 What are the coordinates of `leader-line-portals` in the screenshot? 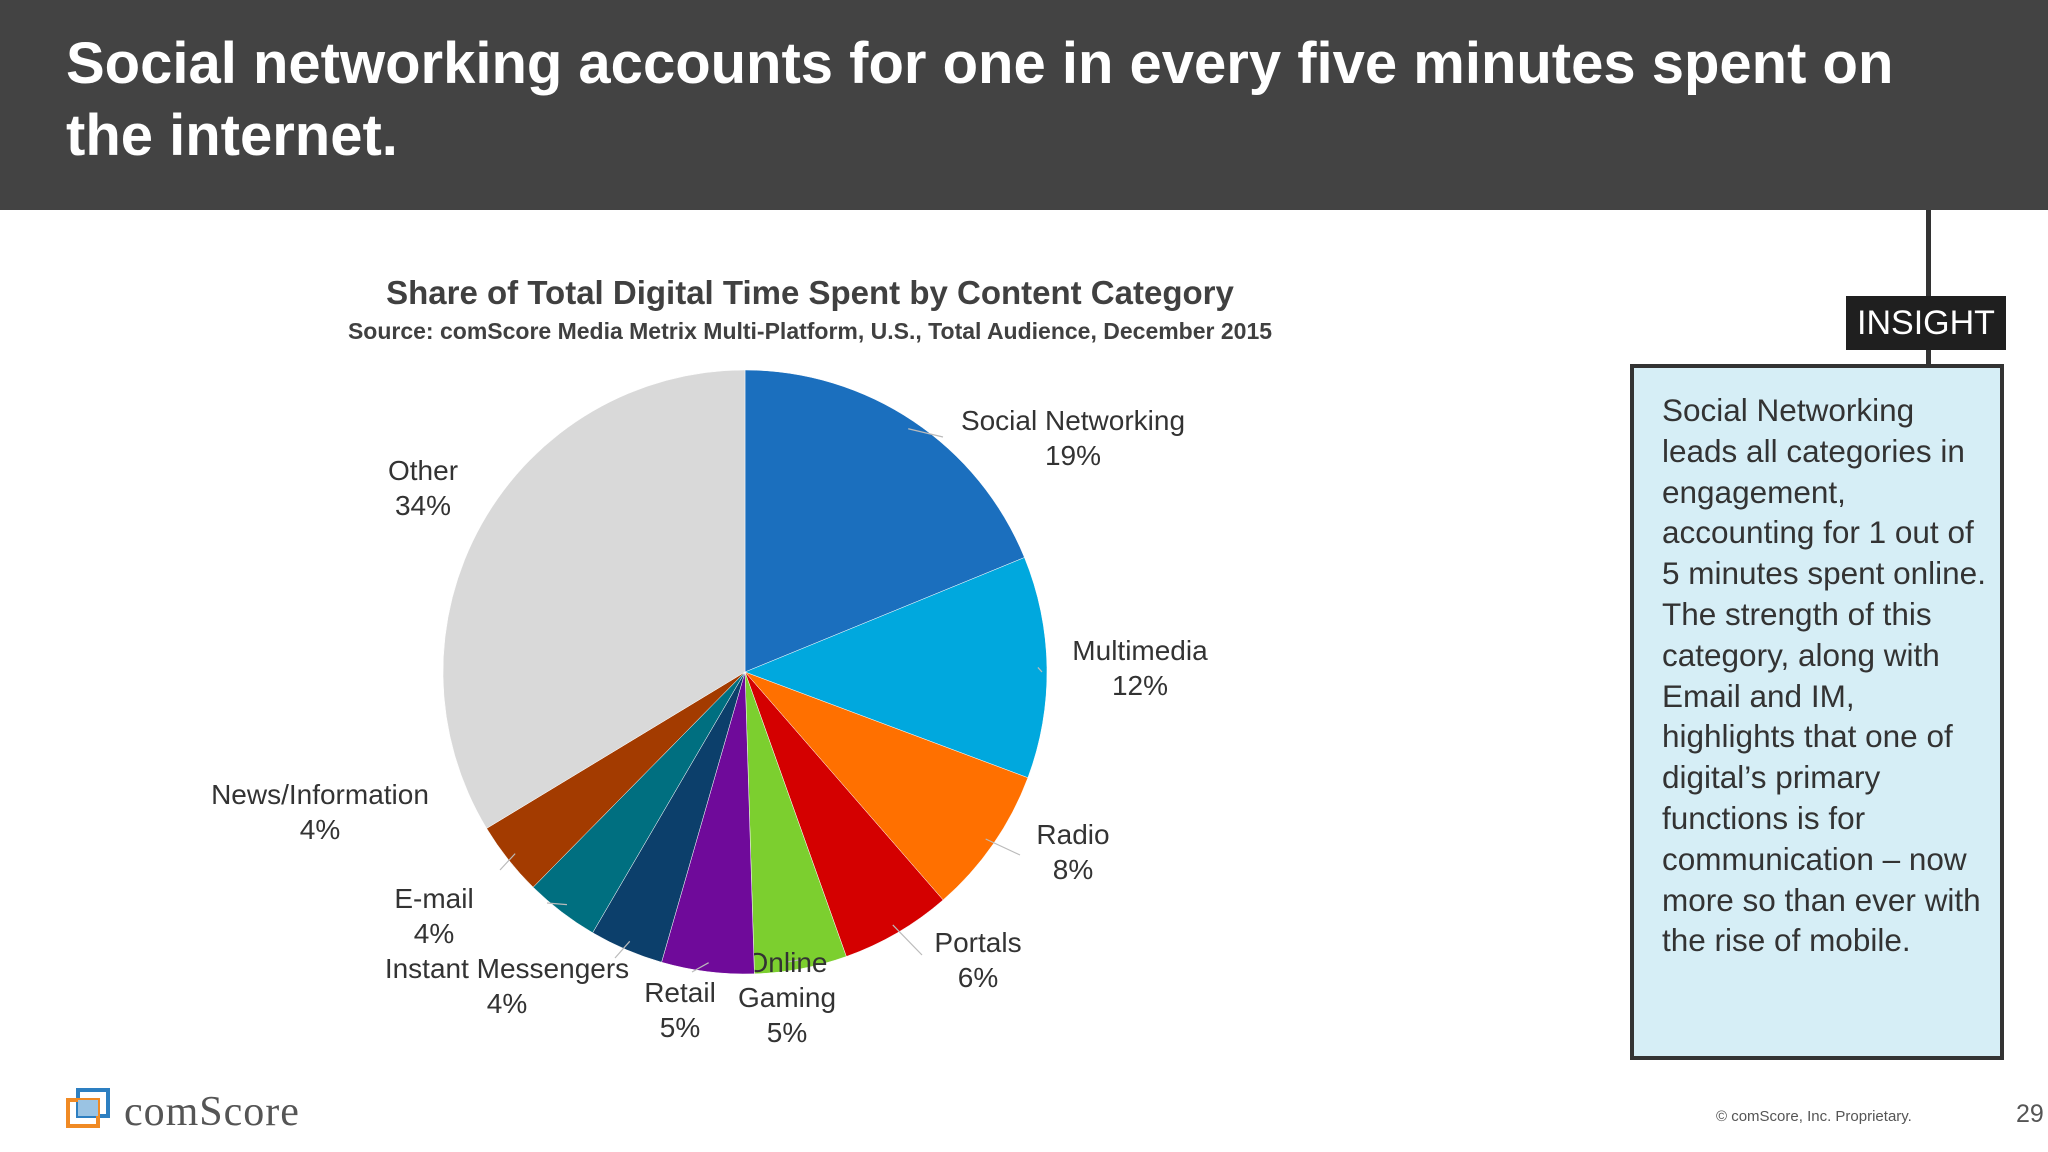 It's located at (907, 940).